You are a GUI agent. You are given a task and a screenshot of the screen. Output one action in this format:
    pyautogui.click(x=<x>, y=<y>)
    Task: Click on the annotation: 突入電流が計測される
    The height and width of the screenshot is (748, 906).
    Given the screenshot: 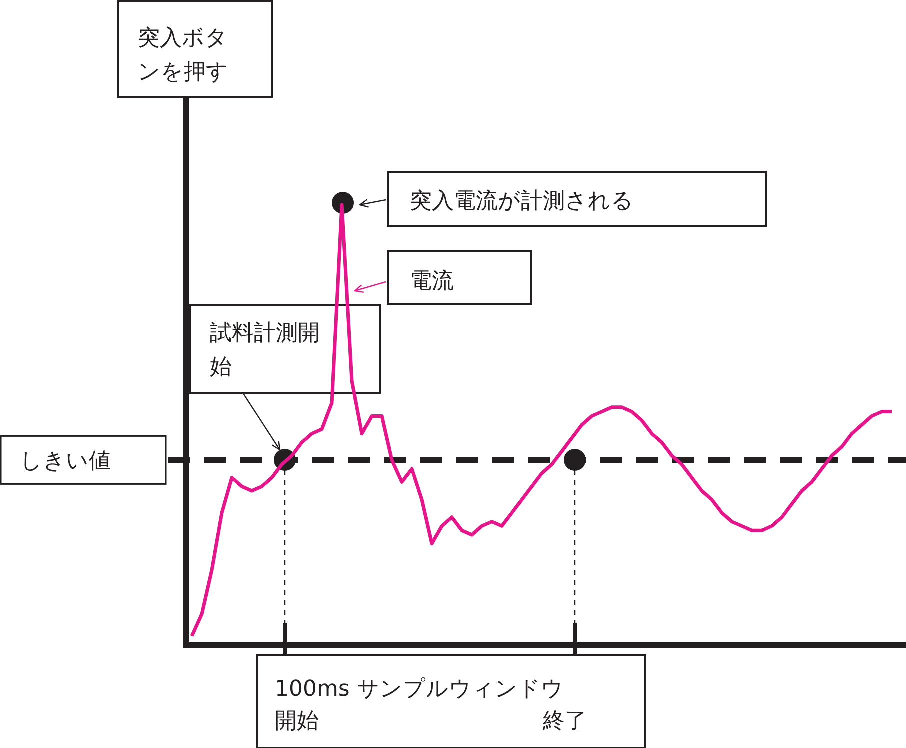 What is the action you would take?
    pyautogui.click(x=522, y=201)
    